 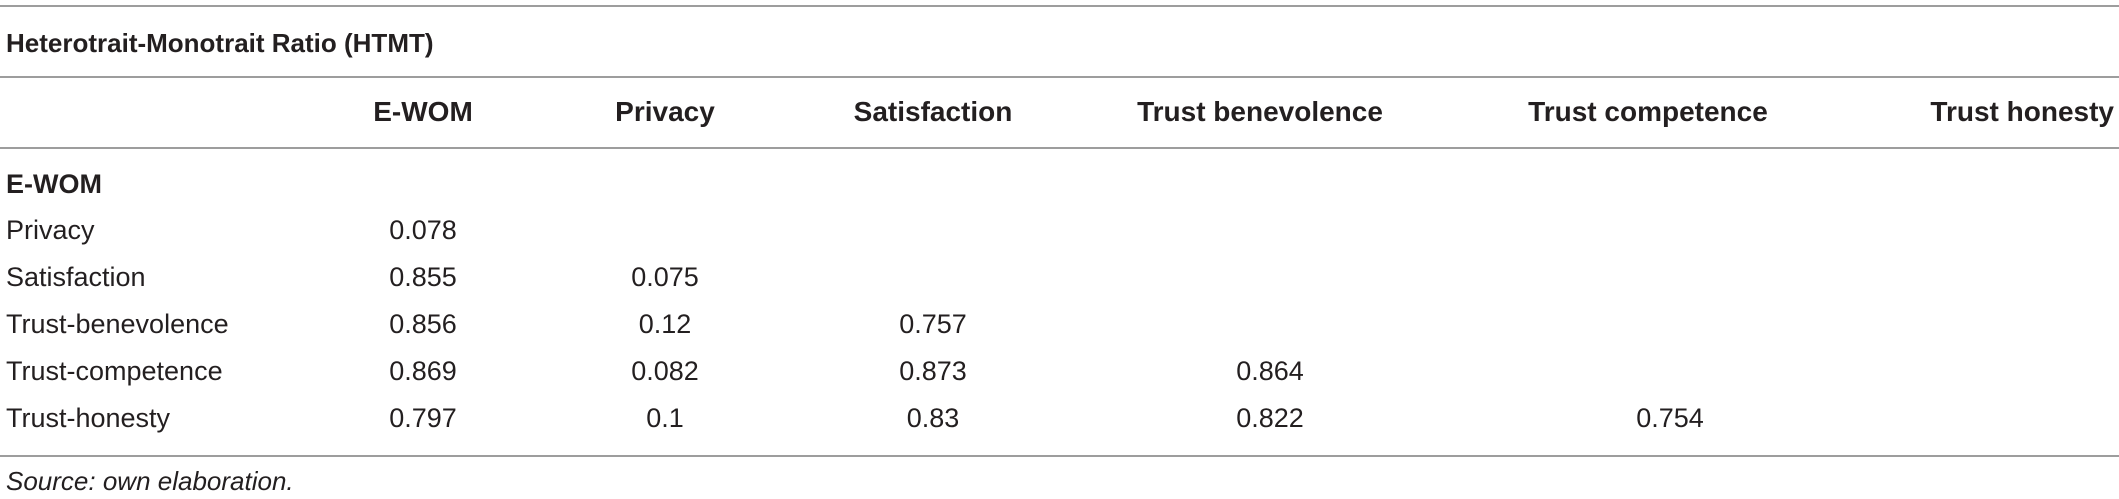 What do you see at coordinates (423, 230) in the screenshot?
I see `table-cell: 0.078` at bounding box center [423, 230].